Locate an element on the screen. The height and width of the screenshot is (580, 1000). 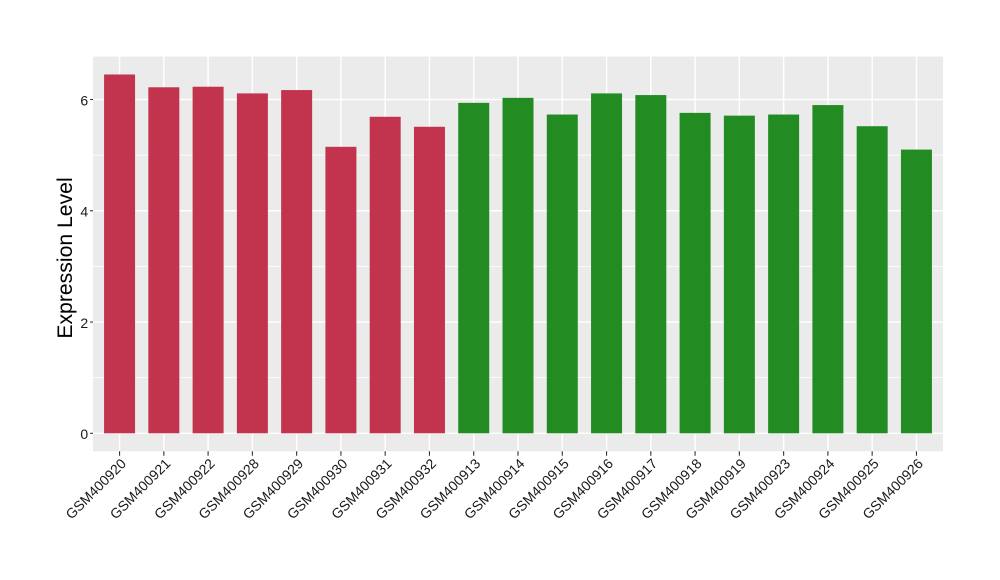
svg-text: 4 is located at coordinates (84, 212).